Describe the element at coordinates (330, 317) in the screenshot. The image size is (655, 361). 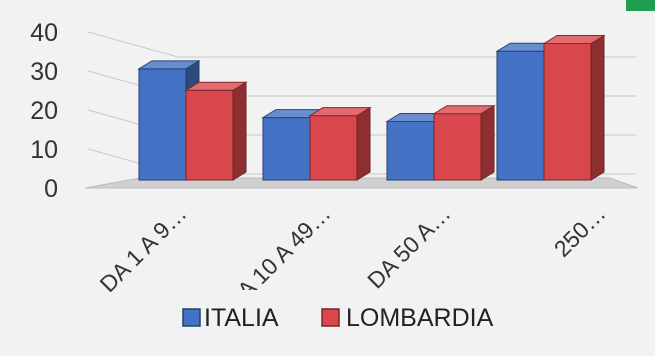
I see `legend-swatch-lombardia` at that location.